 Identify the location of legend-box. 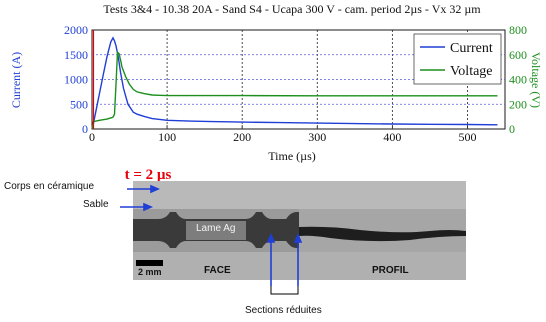
(457, 59).